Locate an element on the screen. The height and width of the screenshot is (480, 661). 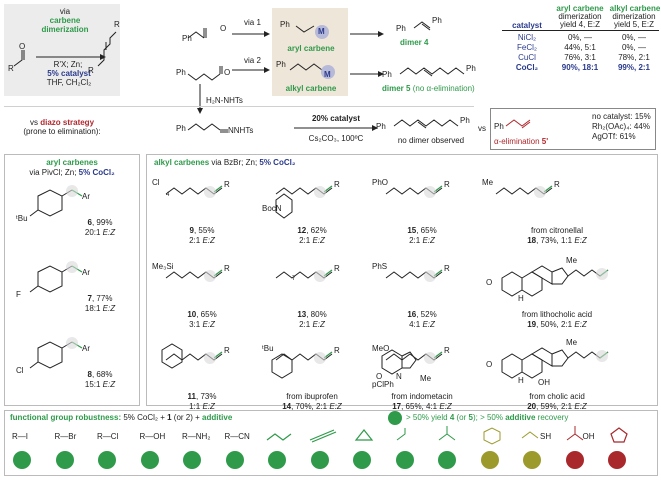
alkyl-ratio-val: 1:1 is located at coordinates (196, 406).